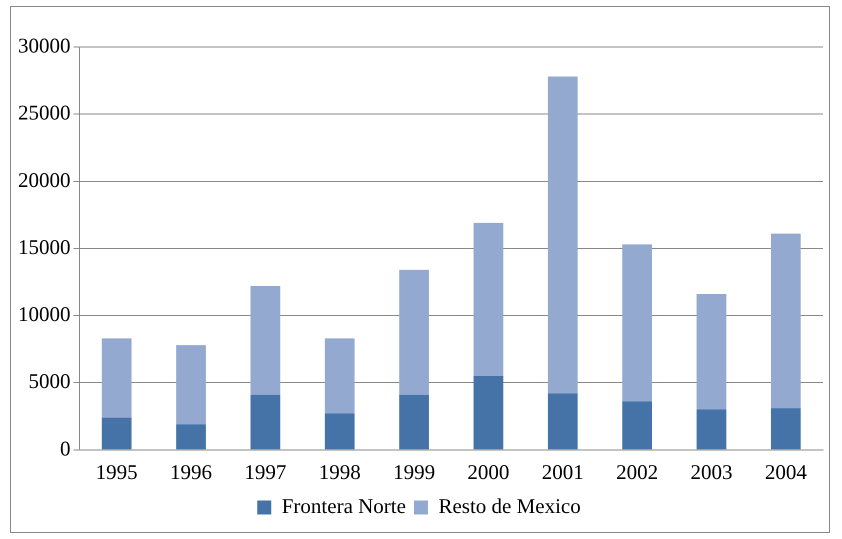  I want to click on legend-label: Resto de Mexico, so click(509, 506).